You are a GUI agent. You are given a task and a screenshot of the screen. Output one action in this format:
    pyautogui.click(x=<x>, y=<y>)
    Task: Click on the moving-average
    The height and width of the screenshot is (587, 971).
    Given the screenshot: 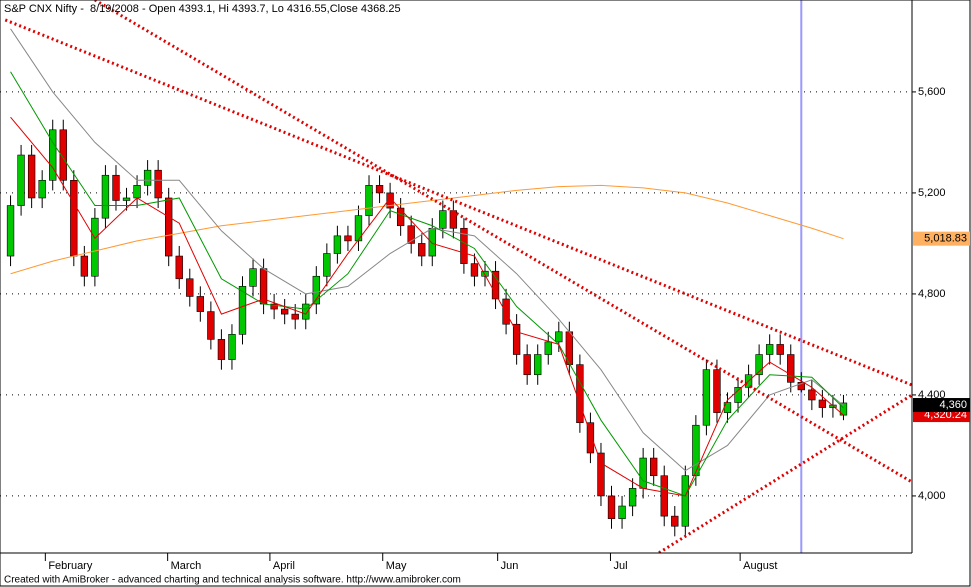 What is the action you would take?
    pyautogui.click(x=427, y=229)
    